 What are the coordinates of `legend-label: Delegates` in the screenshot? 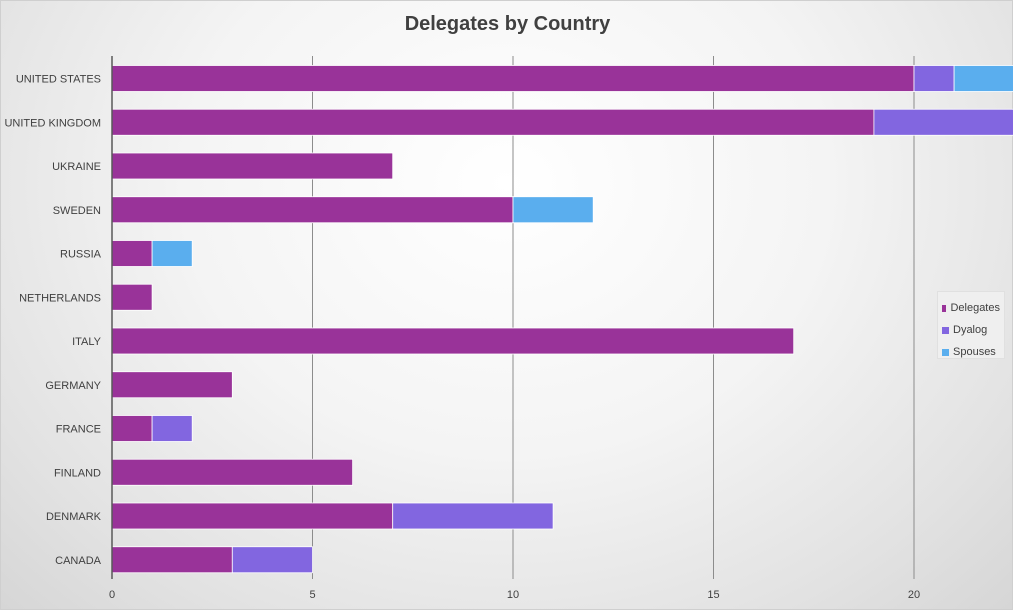 It's located at (975, 308).